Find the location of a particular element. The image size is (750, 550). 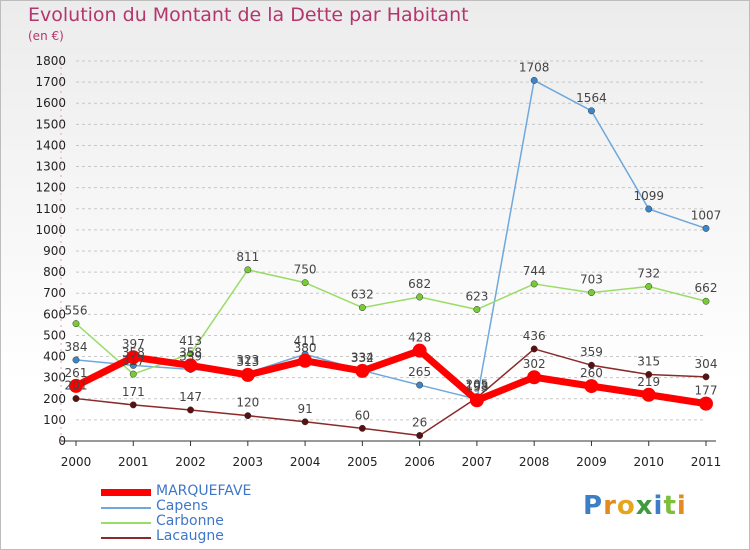

x-tick-label: 2005 is located at coordinates (362, 462).